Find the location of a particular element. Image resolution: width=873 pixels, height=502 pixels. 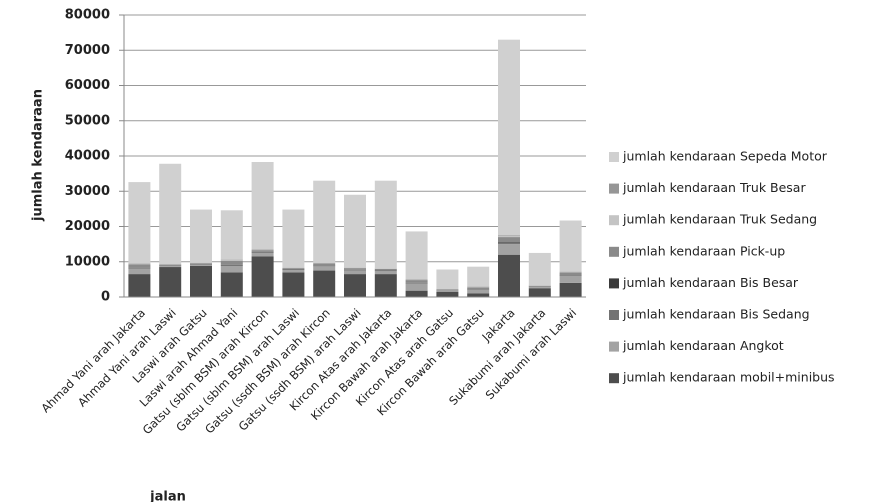

y-tick-label: 40000 is located at coordinates (87, 156).